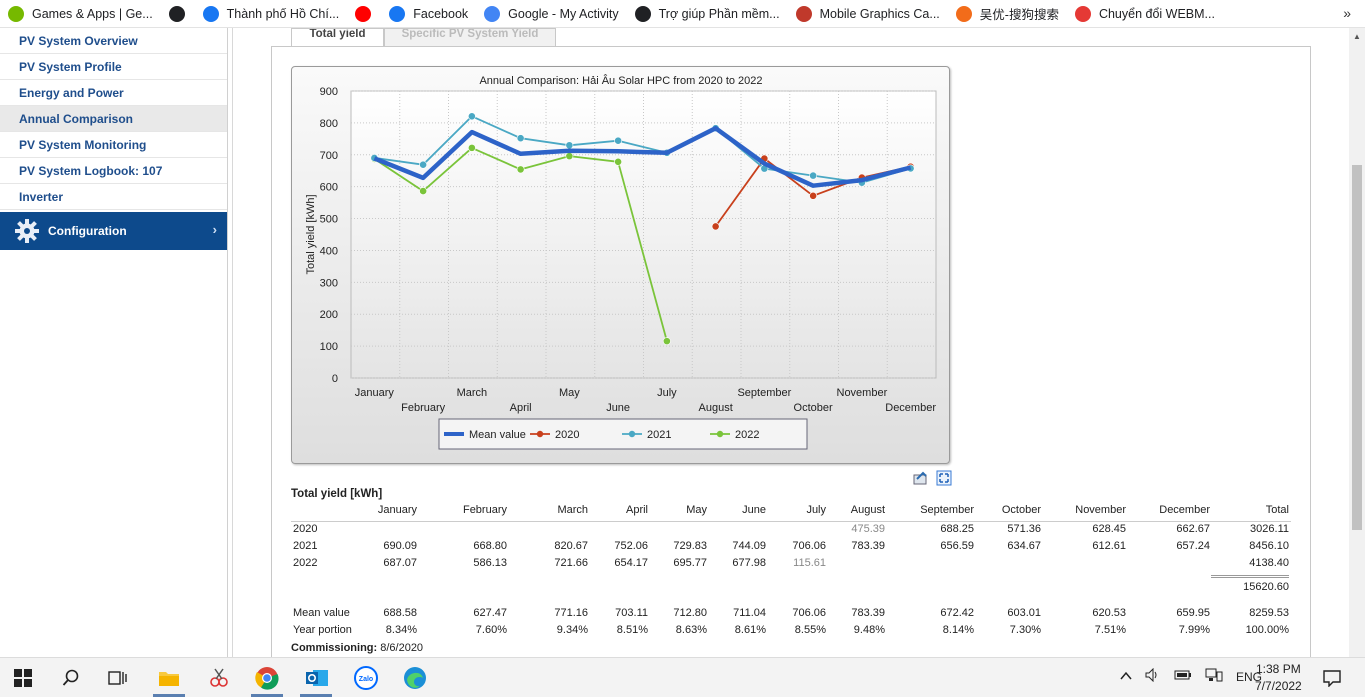  Describe the element at coordinates (791, 648) in the screenshot. I see `commissioning: Commissioning: 8/6/2020` at that location.